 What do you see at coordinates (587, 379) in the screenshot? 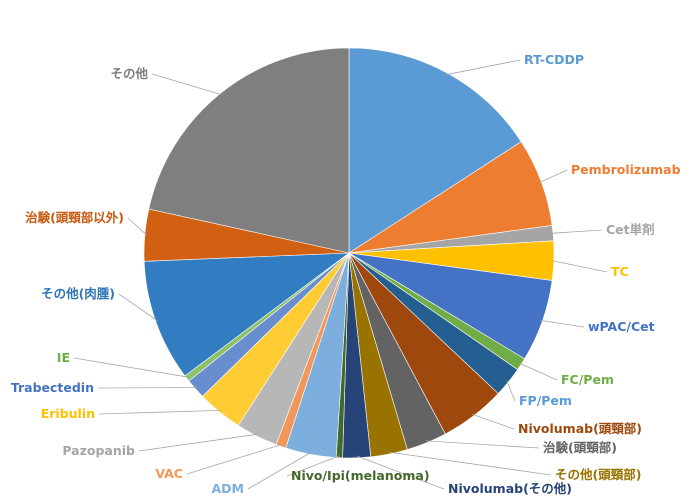
I see `slice-label-5: FC/Pem` at bounding box center [587, 379].